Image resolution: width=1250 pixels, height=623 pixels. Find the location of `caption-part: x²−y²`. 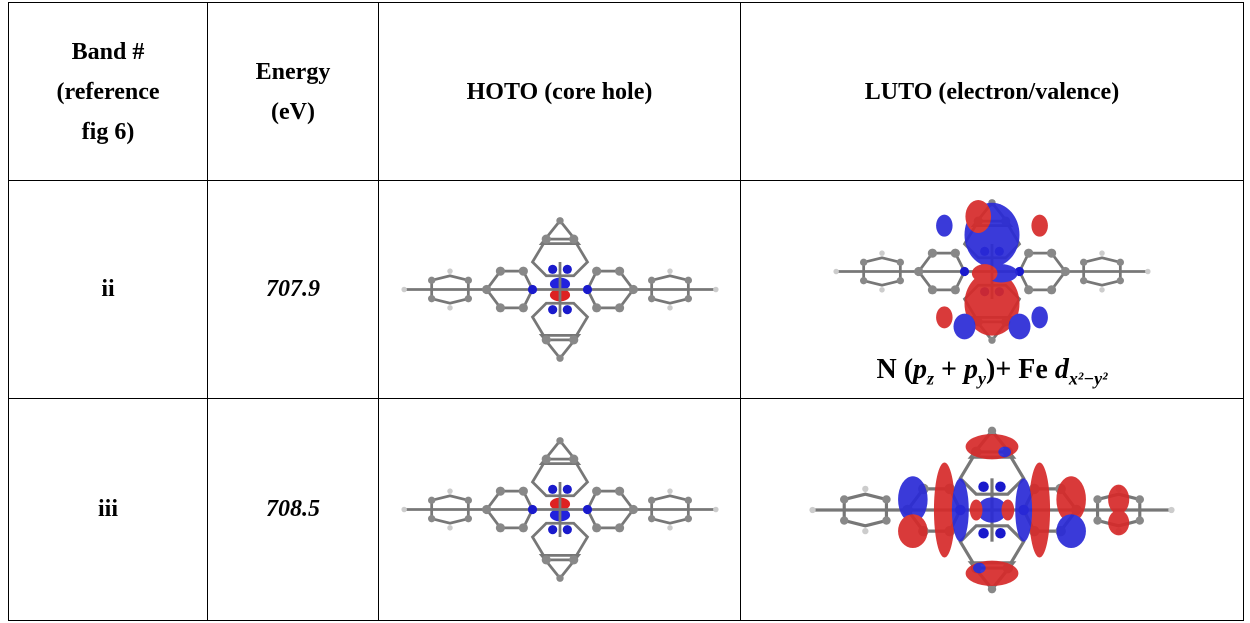

caption-part: x²−y² is located at coordinates (1088, 378).